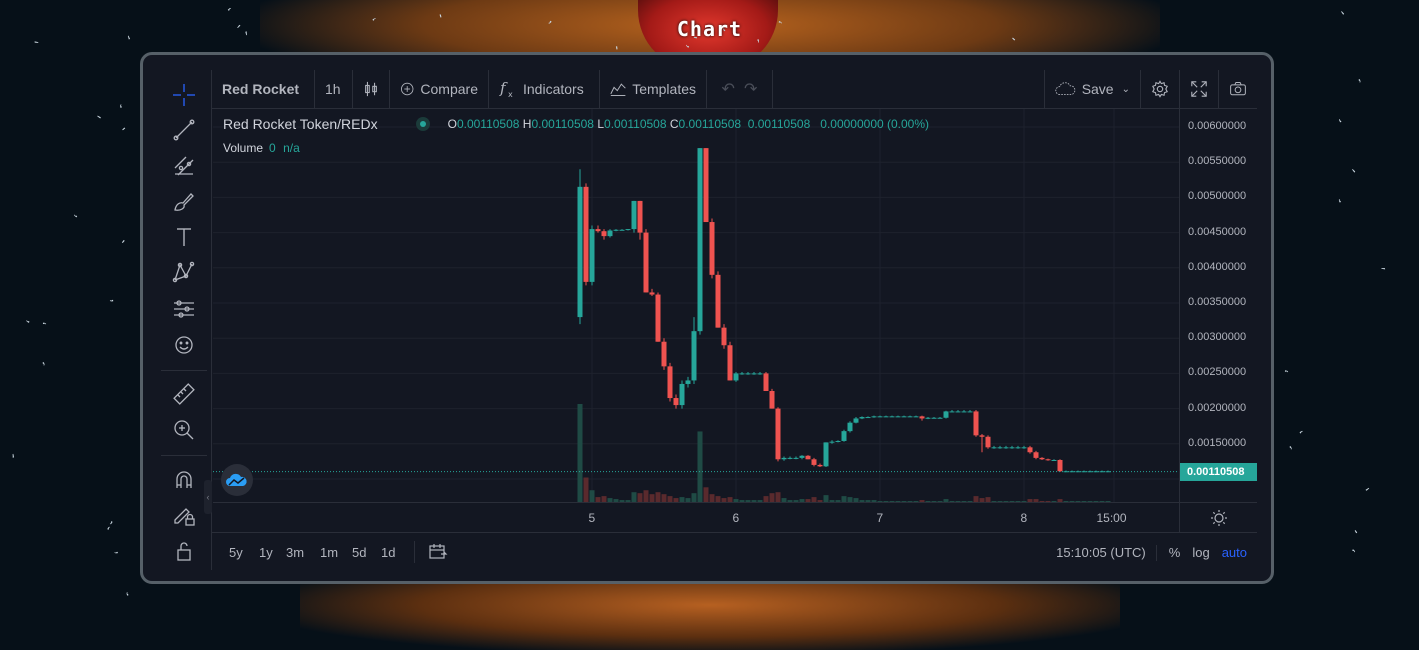 The width and height of the screenshot is (1419, 650). What do you see at coordinates (300, 124) in the screenshot?
I see `pair-title: Red Rocket Token/REDx` at bounding box center [300, 124].